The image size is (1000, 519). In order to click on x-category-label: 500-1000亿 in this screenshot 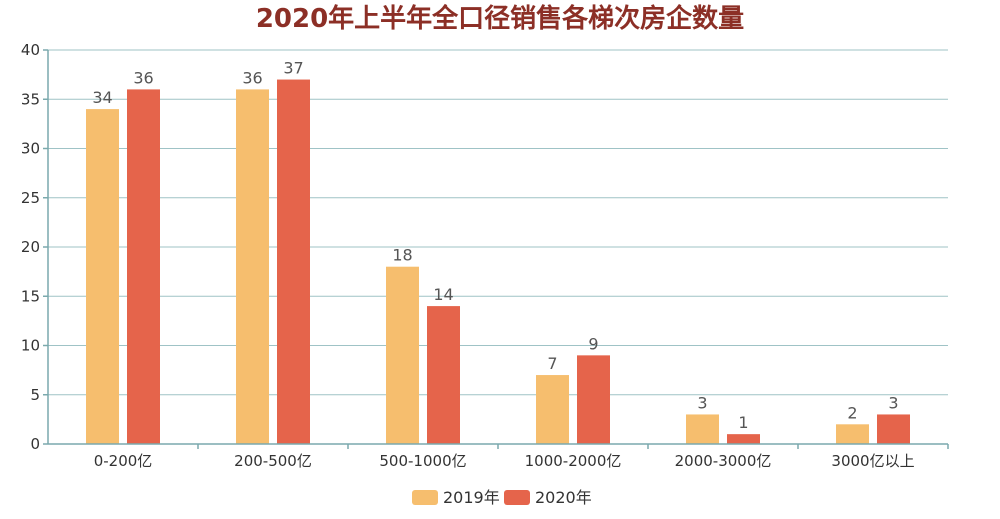, I will do `click(422, 461)`.